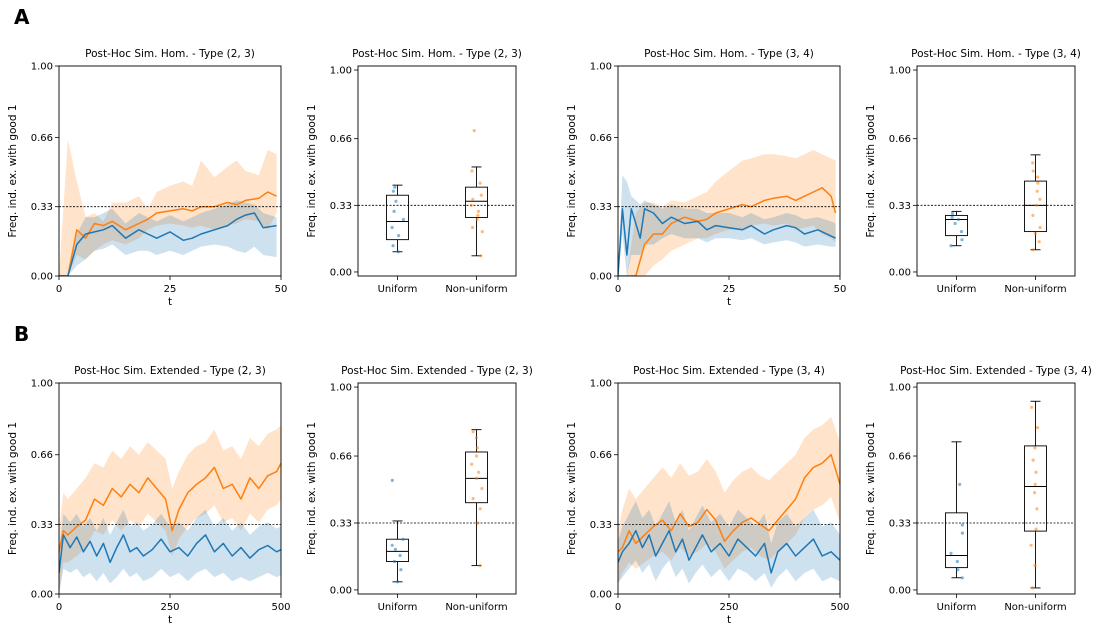  I want to click on panel-letter-a: A, so click(22, 17).